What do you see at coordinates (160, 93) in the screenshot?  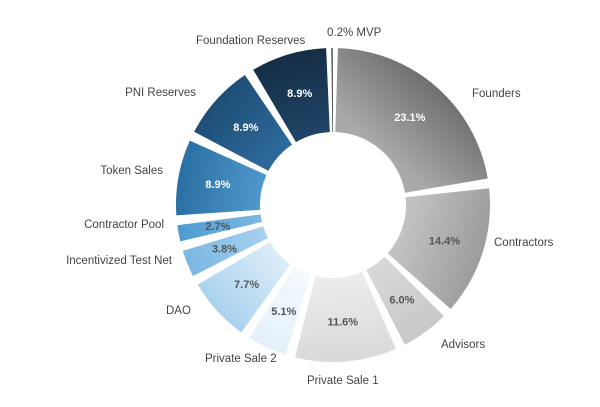 I see `category-label: PNI Reserves` at bounding box center [160, 93].